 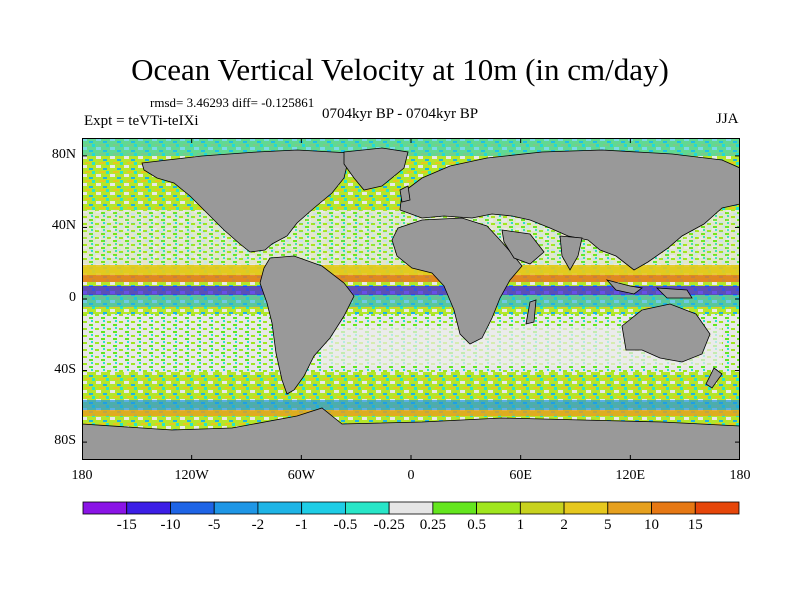 I want to click on lat-tick-label: 0, so click(x=72, y=297).